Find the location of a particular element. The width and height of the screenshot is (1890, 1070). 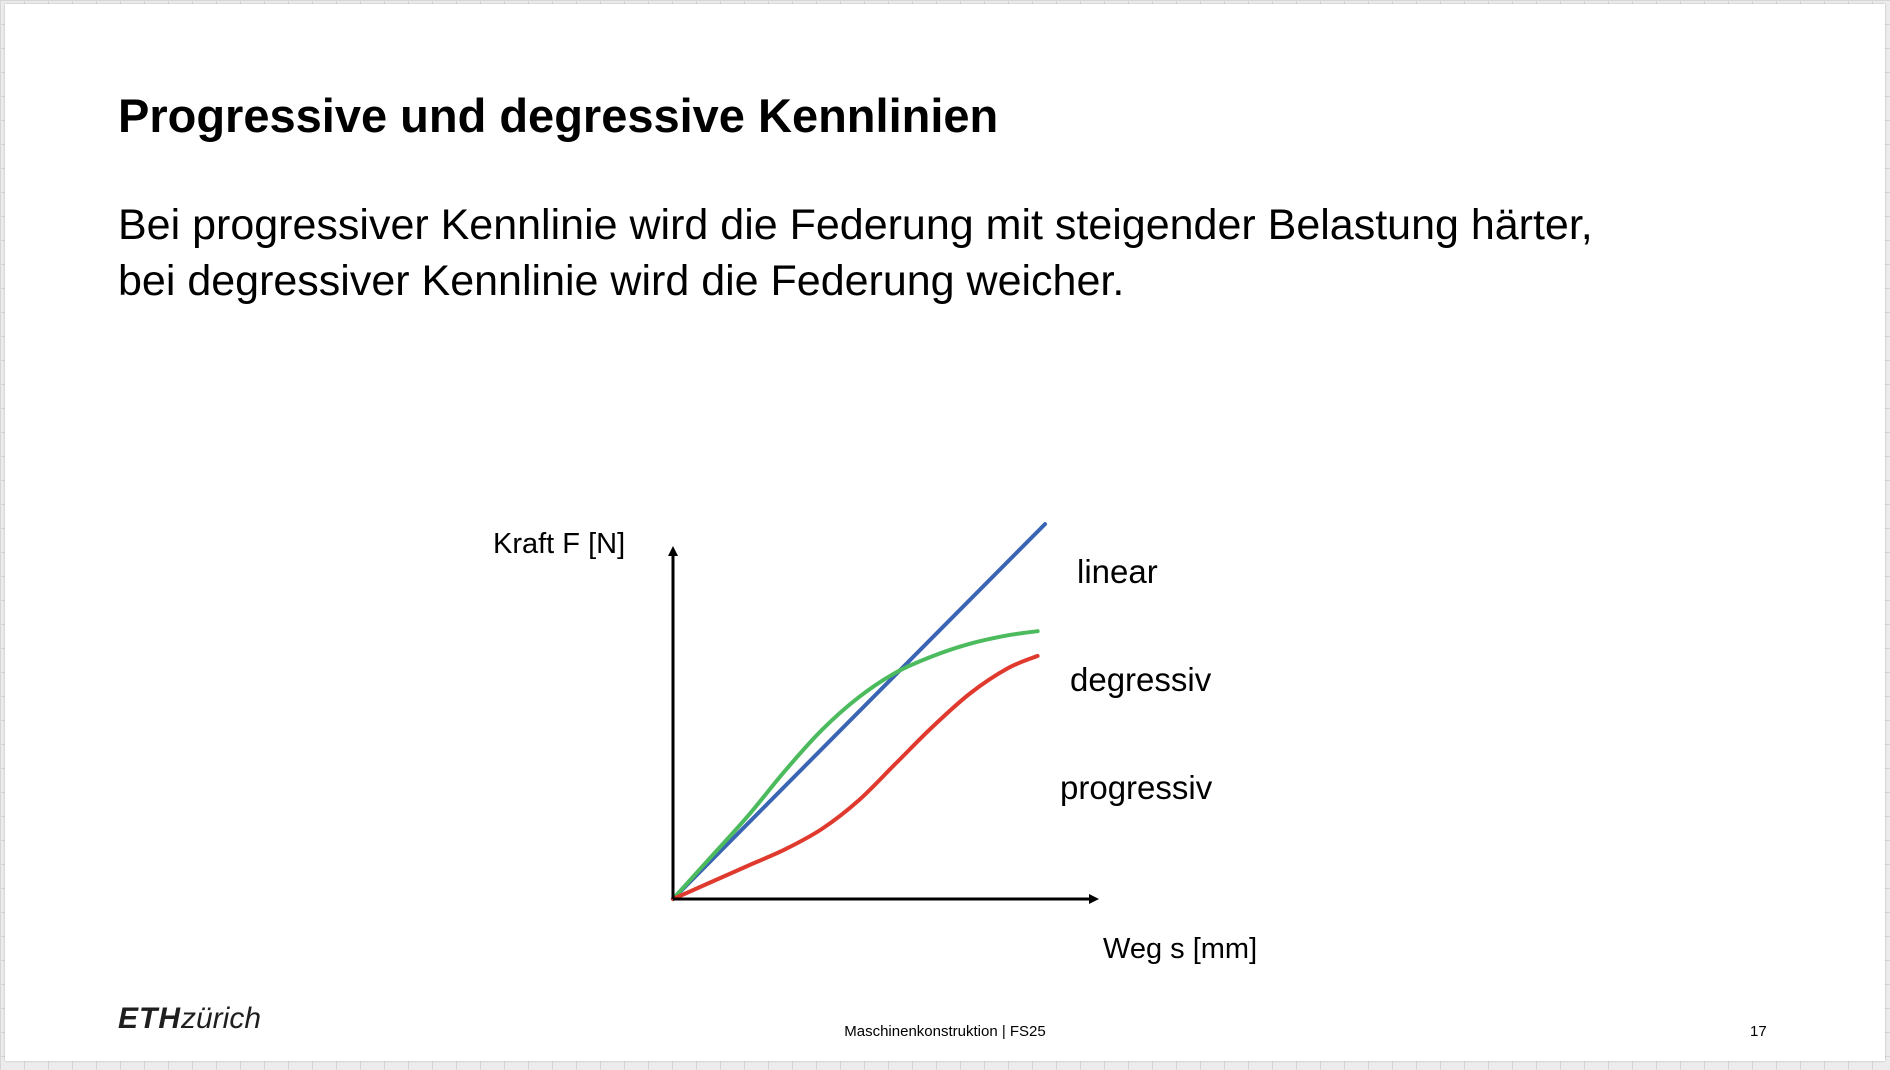

series-line-progressiv is located at coordinates (855, 777).